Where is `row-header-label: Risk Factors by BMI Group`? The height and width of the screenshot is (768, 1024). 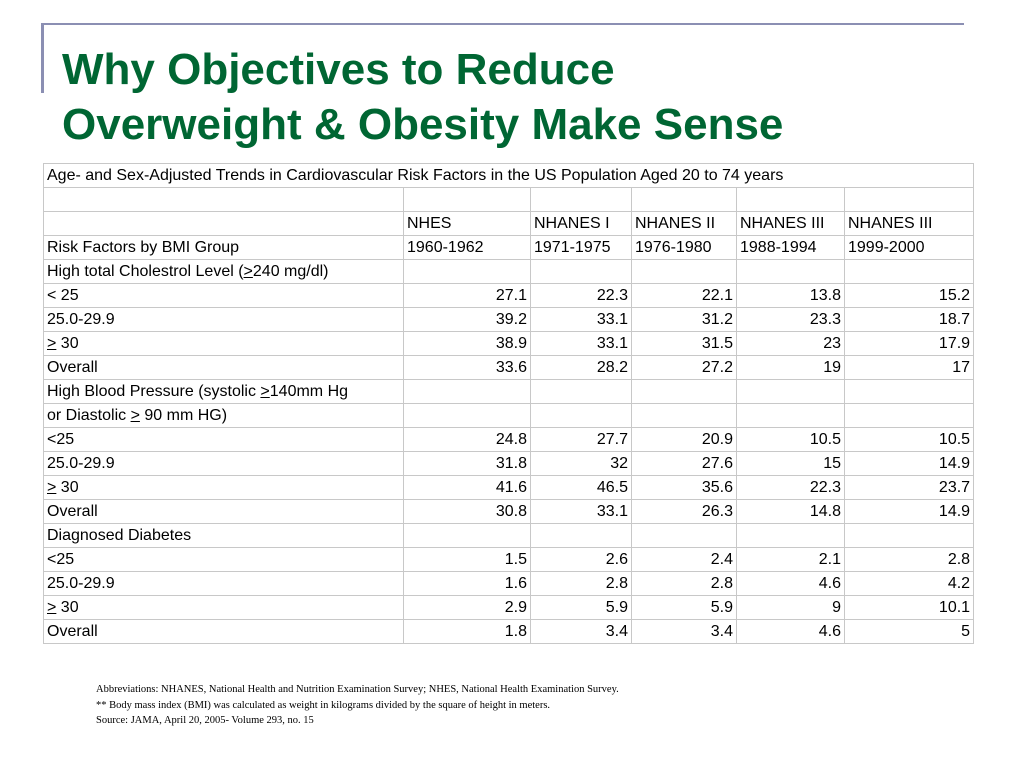 row-header-label: Risk Factors by BMI Group is located at coordinates (223, 247).